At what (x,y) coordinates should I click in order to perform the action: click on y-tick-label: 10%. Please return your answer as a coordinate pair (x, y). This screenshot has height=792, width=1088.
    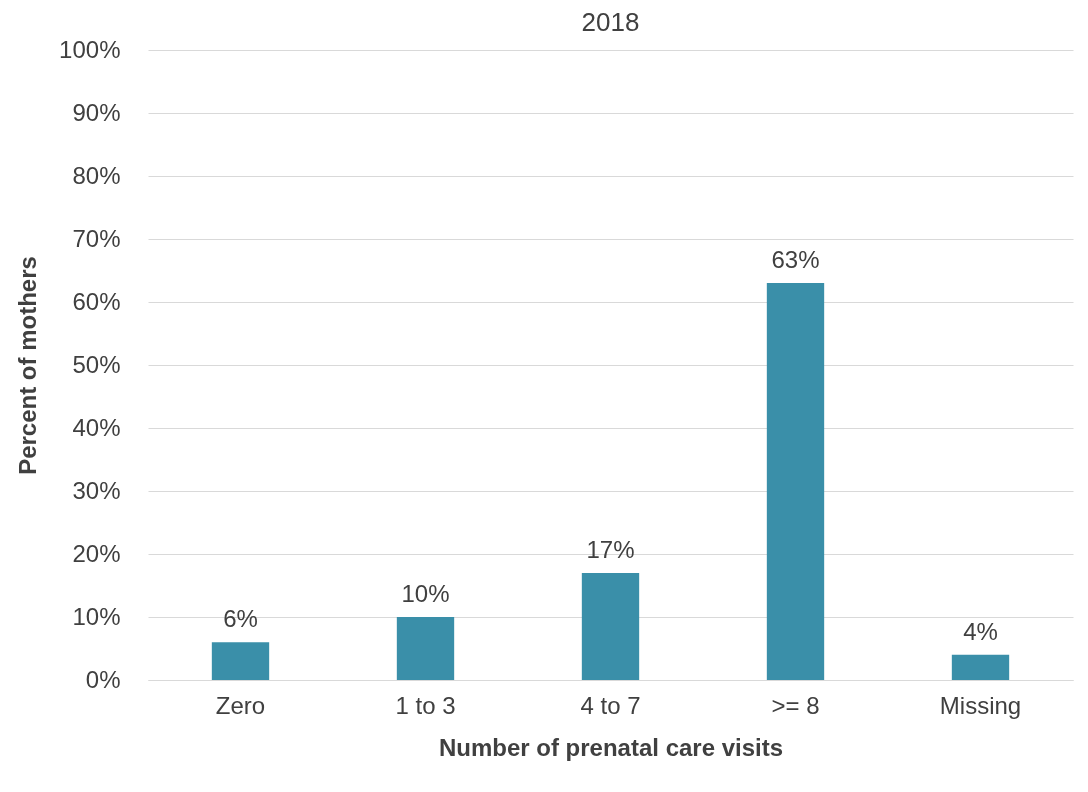
    Looking at the image, I should click on (96, 616).